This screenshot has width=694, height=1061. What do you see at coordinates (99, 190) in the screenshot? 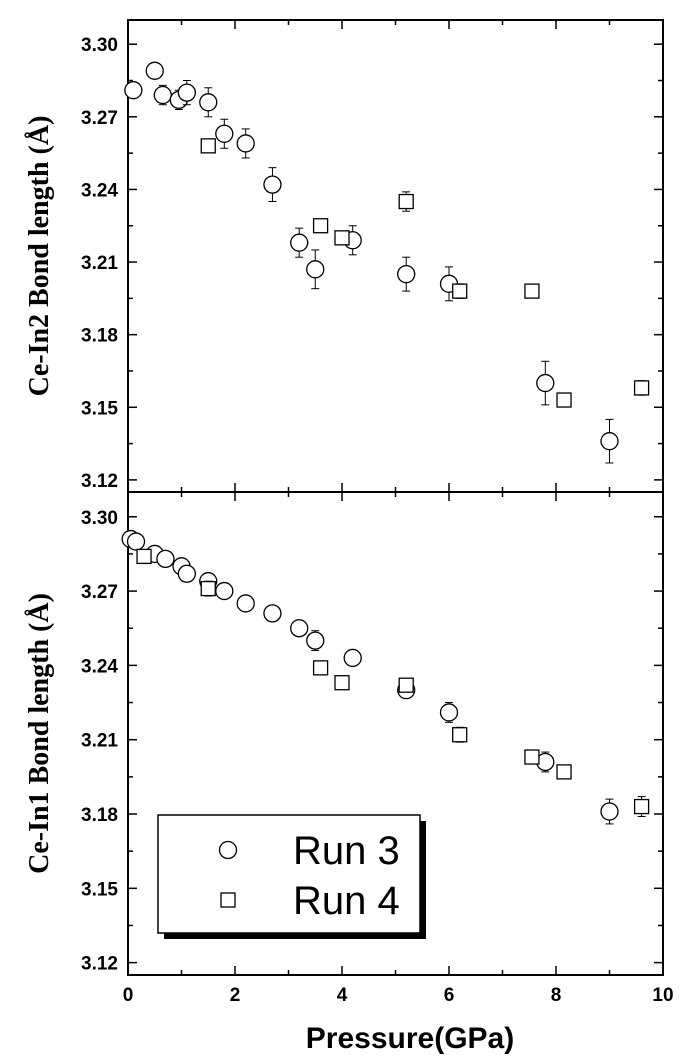
I see `top-y-tick-label: 3.24` at bounding box center [99, 190].